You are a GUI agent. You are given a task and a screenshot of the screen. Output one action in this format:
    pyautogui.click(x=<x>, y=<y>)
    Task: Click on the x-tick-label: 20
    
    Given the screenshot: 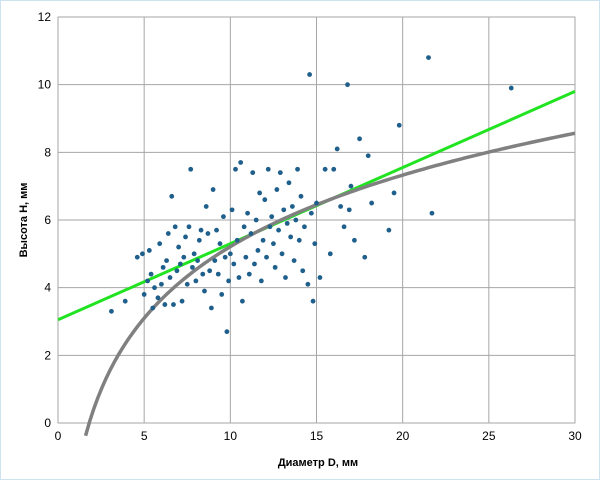 What is the action you would take?
    pyautogui.click(x=403, y=436)
    